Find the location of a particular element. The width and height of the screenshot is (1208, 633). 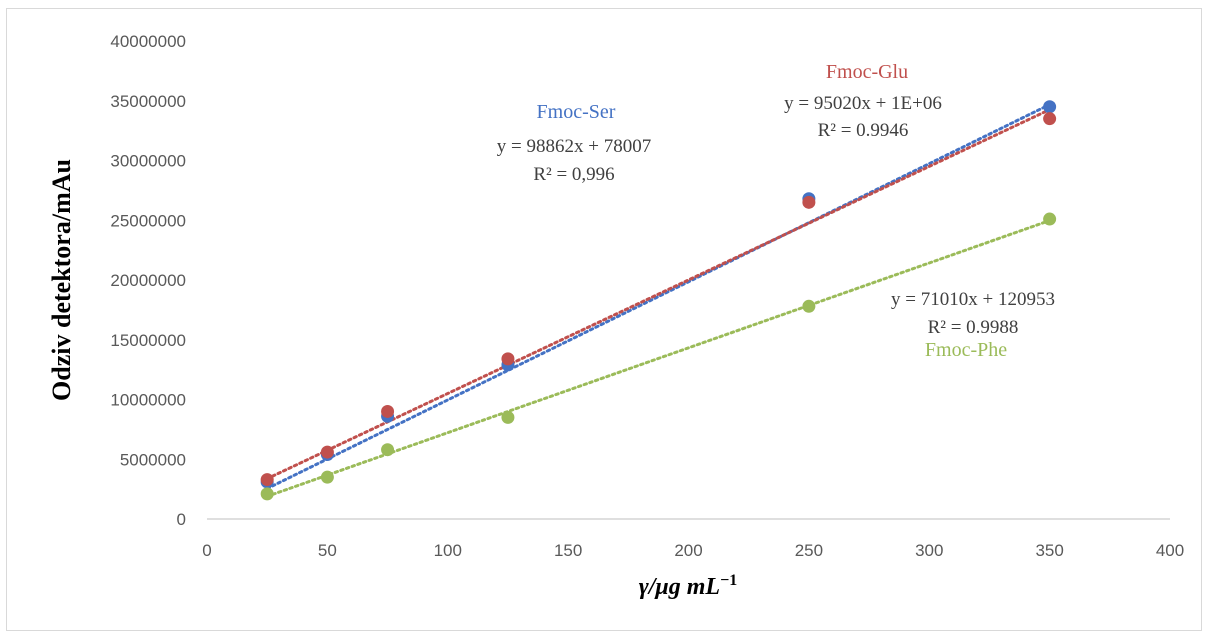

x-tick-label: 0 is located at coordinates (206, 550).